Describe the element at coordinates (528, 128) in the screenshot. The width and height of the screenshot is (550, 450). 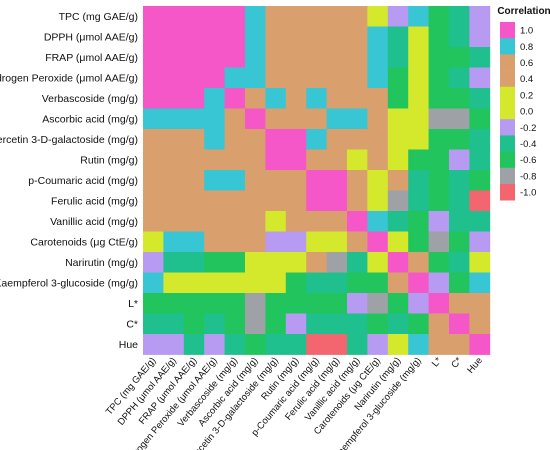
I see `colorbar-tick-label: -0.2` at that location.